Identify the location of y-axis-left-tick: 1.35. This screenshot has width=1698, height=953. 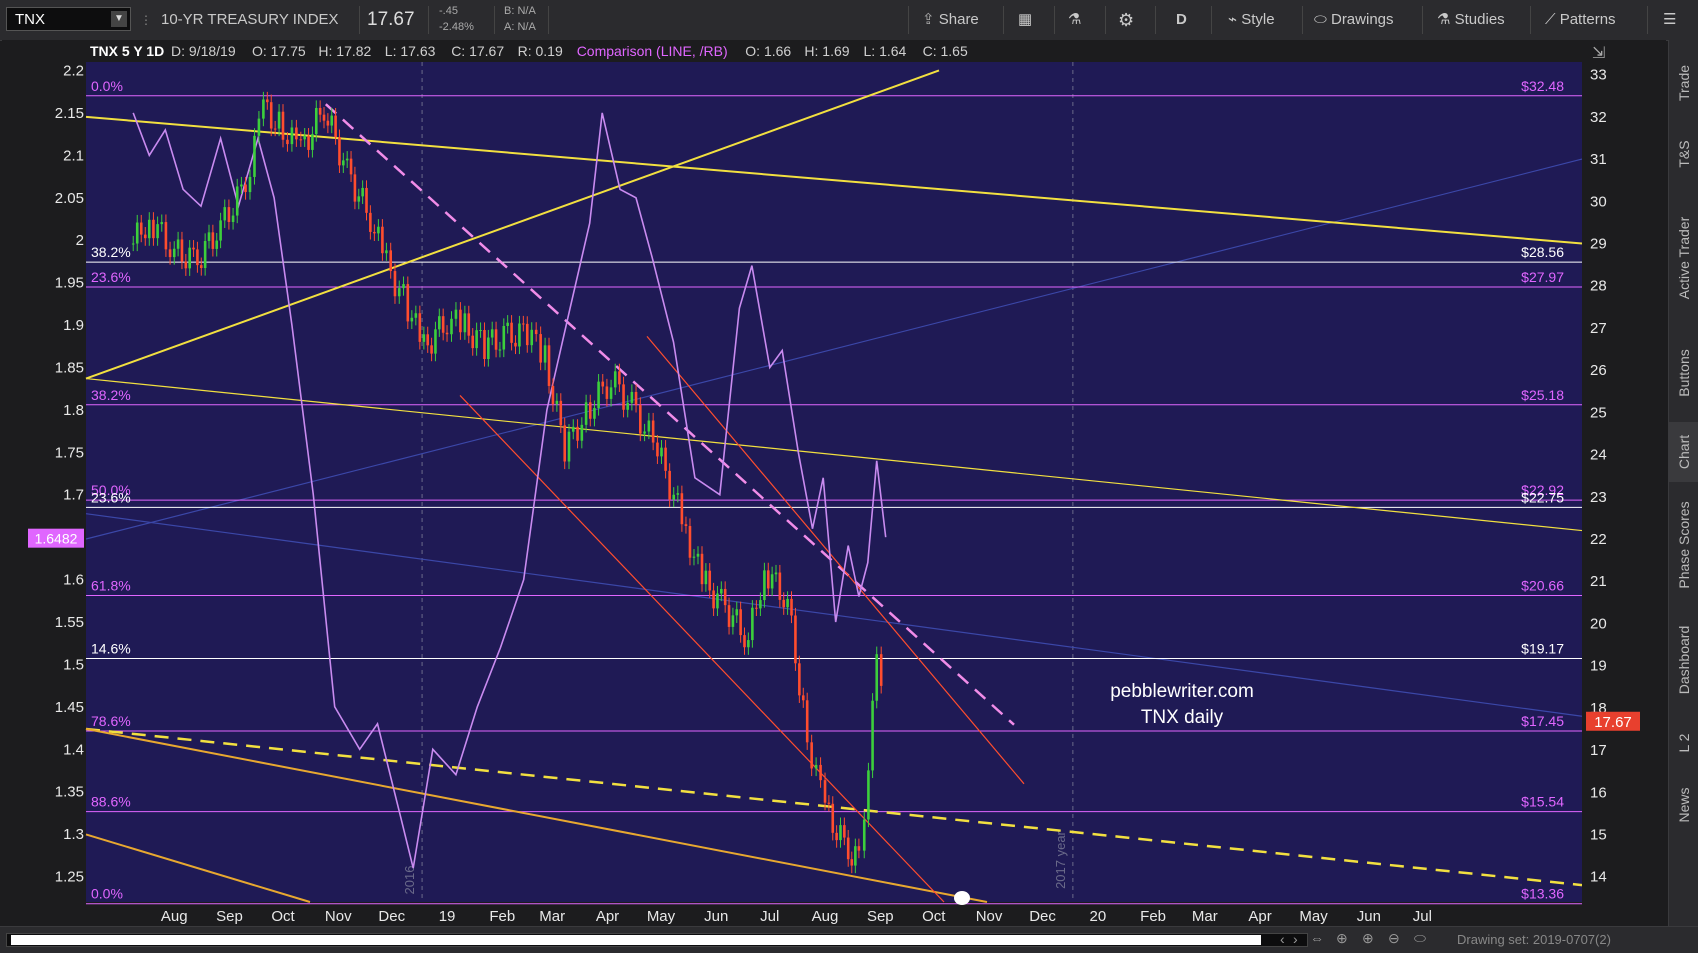
(69, 792).